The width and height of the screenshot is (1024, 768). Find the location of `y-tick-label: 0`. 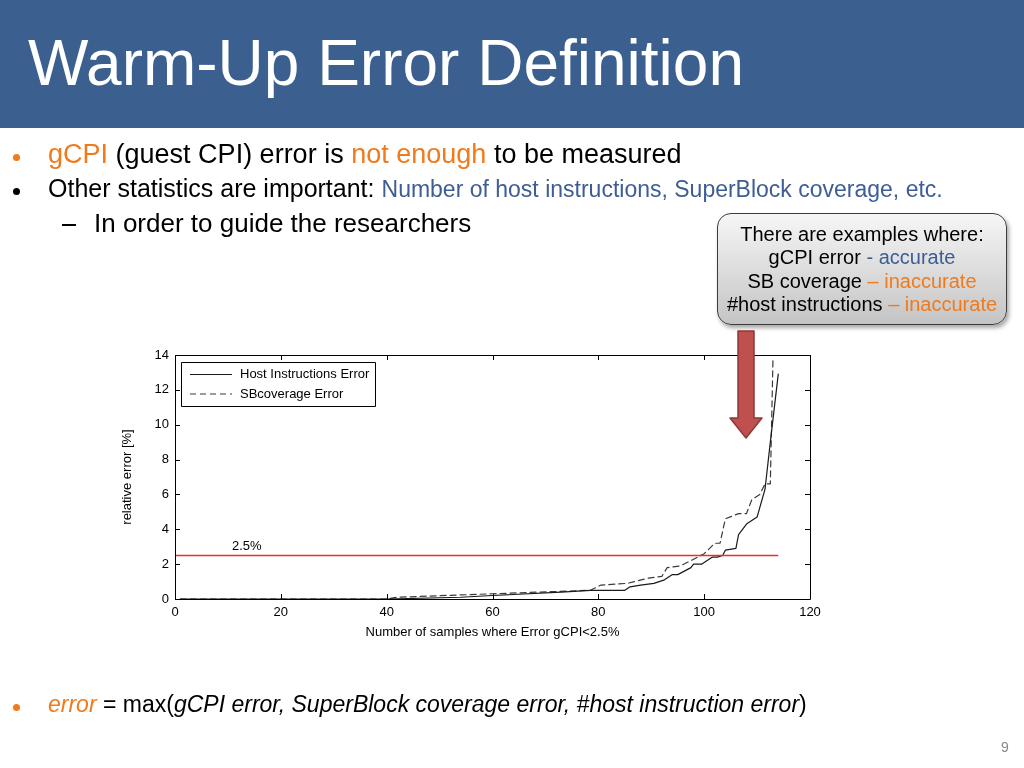

y-tick-label: 0 is located at coordinates (165, 598).